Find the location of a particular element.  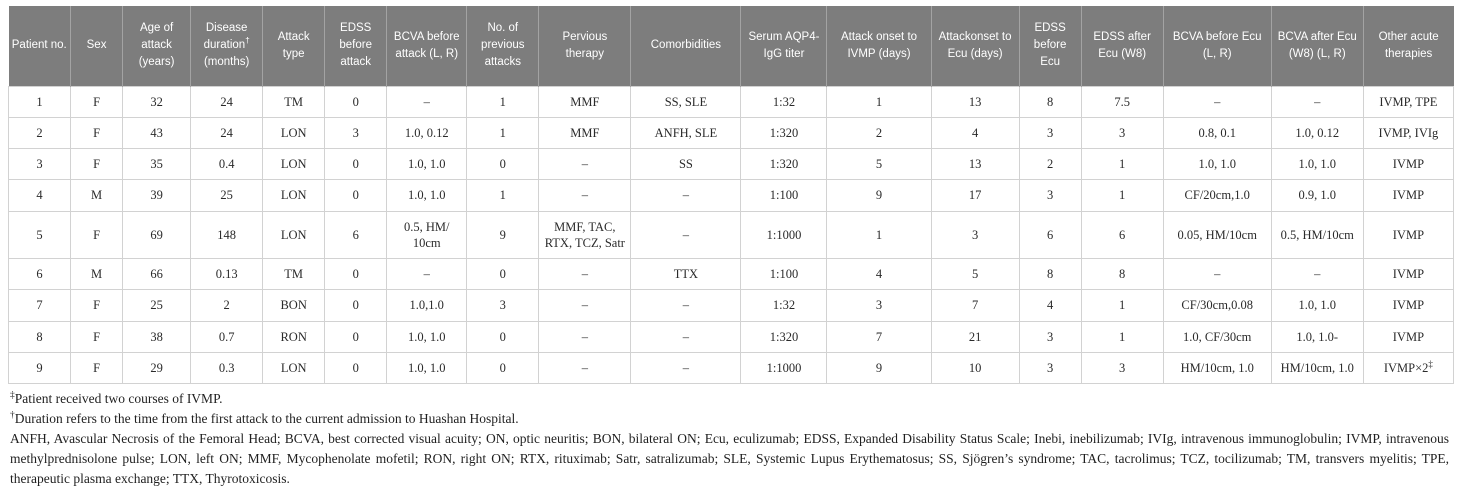

column-header-7: No. of previous attacks is located at coordinates (502, 46).